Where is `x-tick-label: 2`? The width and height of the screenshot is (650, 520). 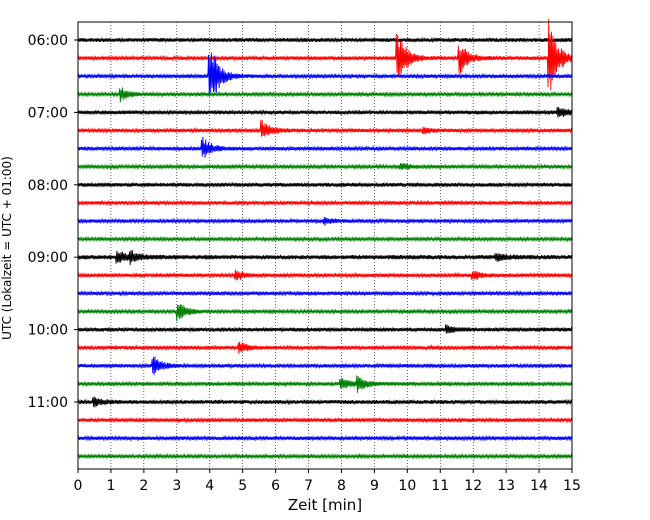
x-tick-label: 2 is located at coordinates (143, 486).